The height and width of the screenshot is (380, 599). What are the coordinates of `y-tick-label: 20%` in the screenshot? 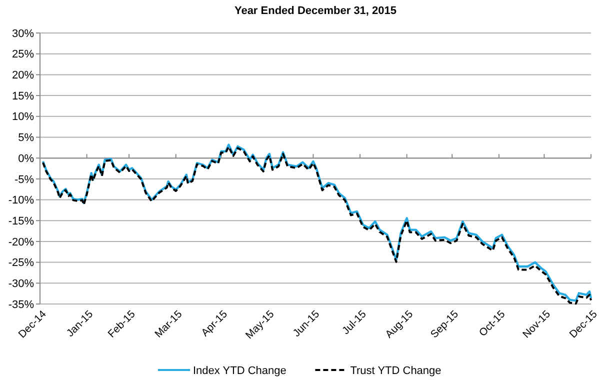 It's located at (23, 76).